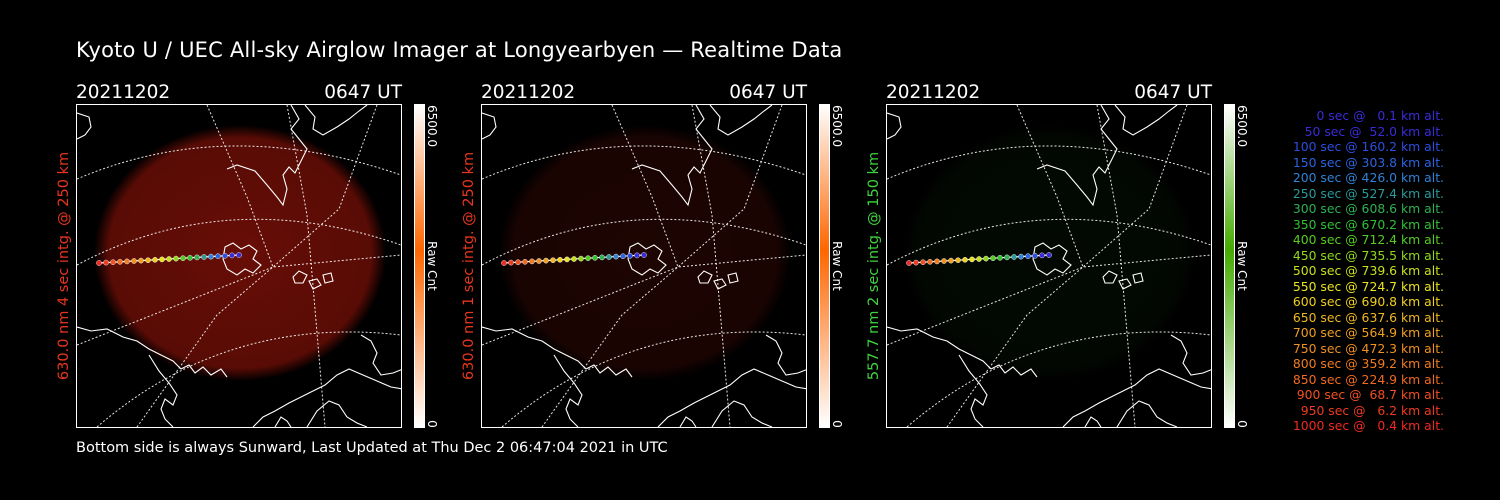  Describe the element at coordinates (1368, 301) in the screenshot. I see `legend-row: 600 sec @ 690.8 km alt.` at that location.